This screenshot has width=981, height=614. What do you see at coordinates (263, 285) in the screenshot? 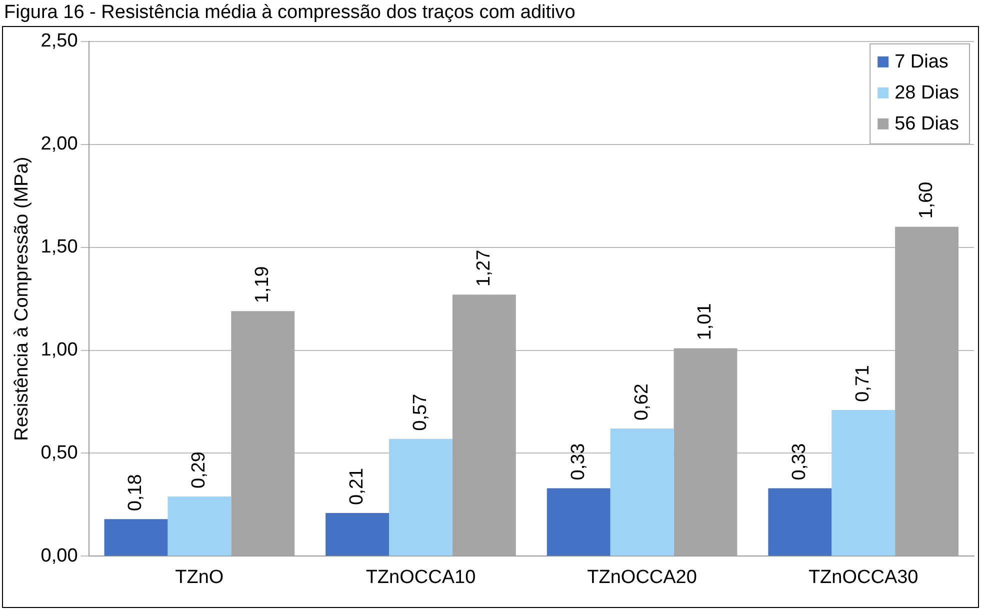
I see `data-label: 1,19` at bounding box center [263, 285].